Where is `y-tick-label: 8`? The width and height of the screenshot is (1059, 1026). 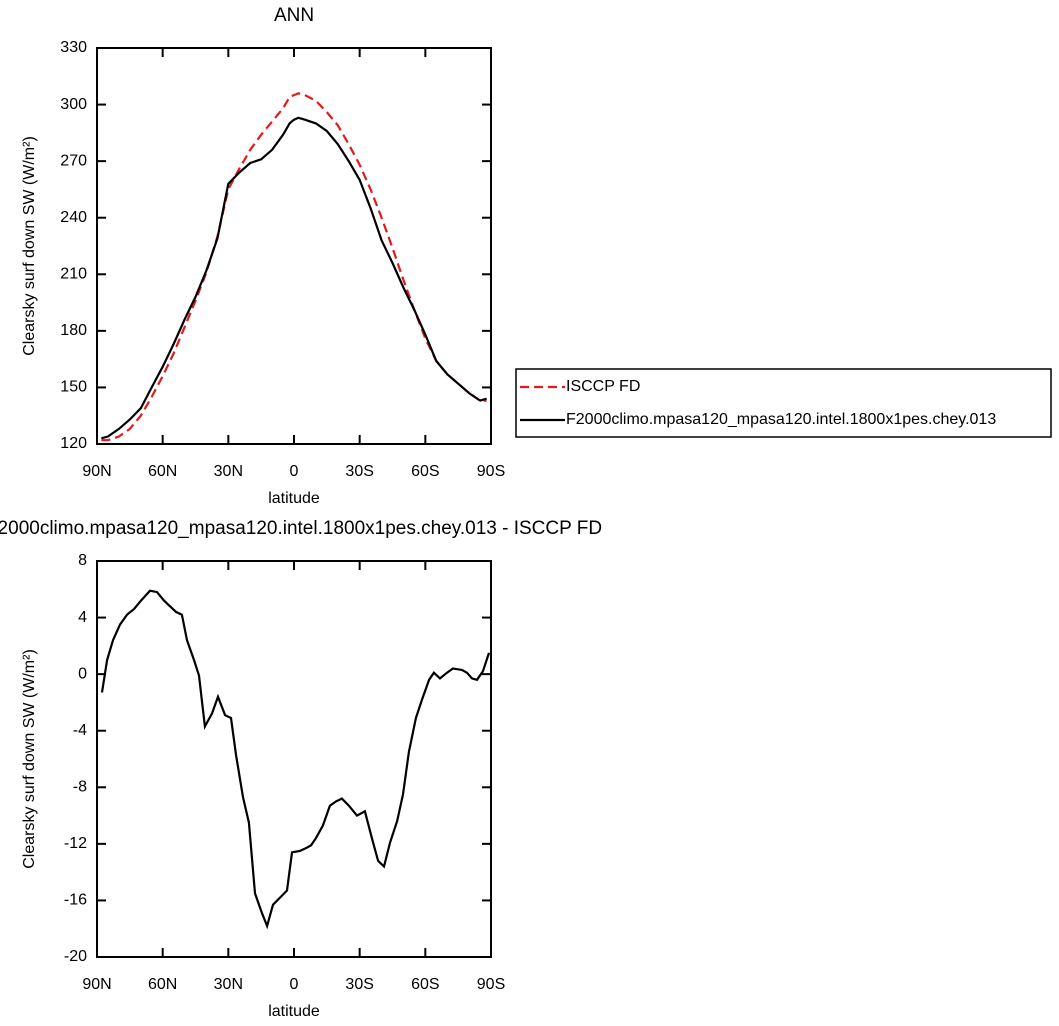
y-tick-label: 8 is located at coordinates (82, 560).